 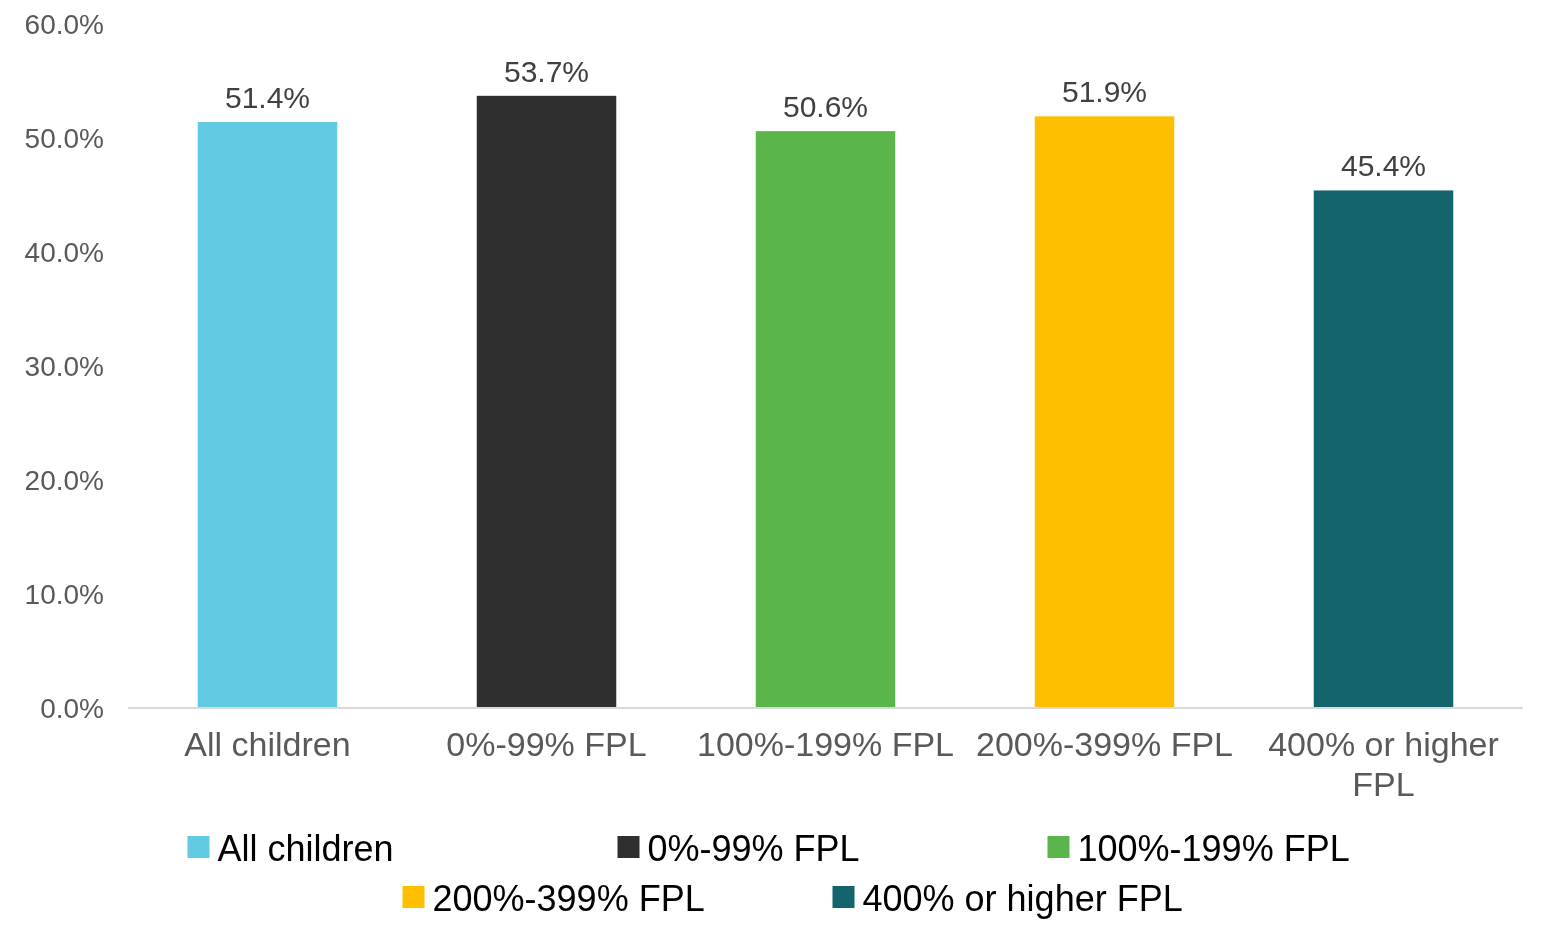 What do you see at coordinates (64, 138) in the screenshot?
I see `y-tick-label: 50.0%` at bounding box center [64, 138].